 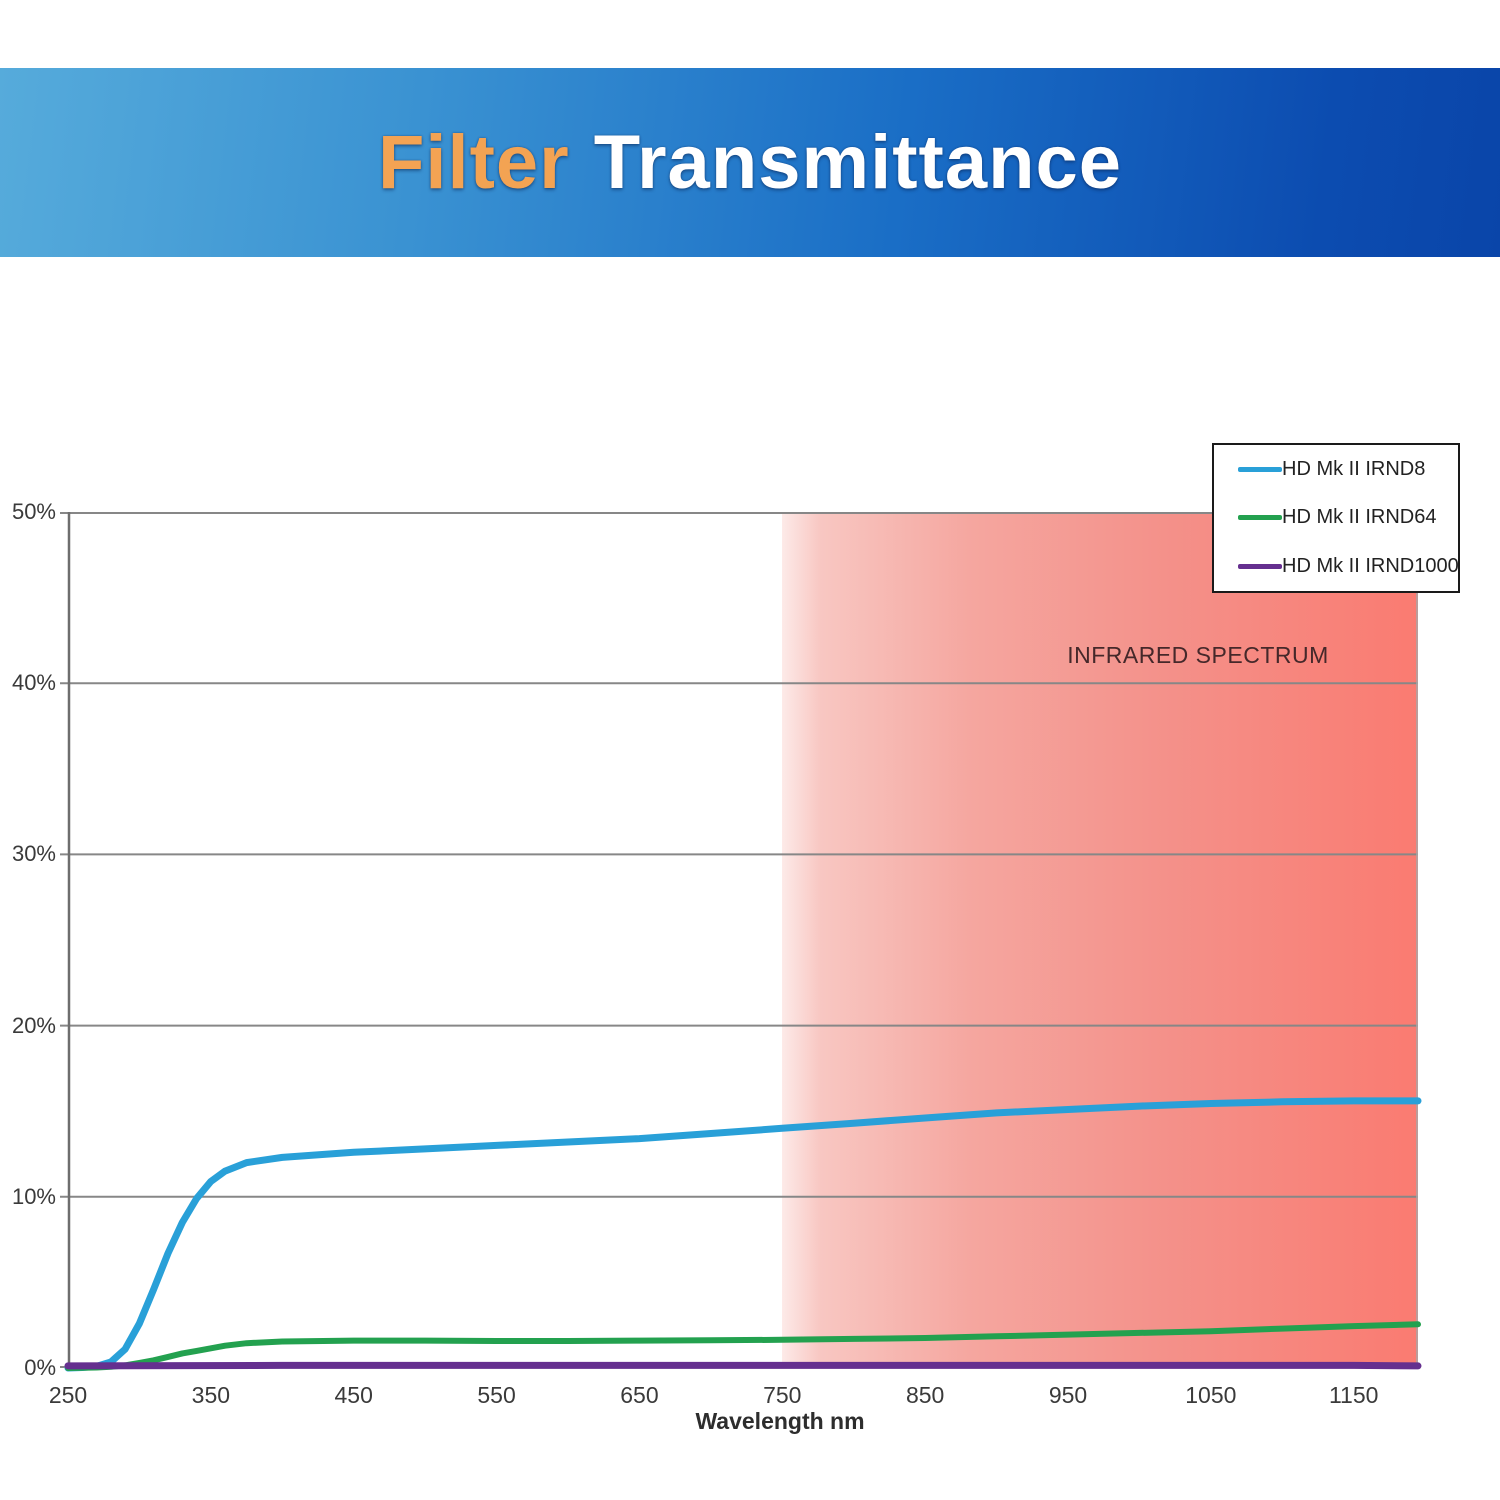 I want to click on header-banner: Filter Transmittance, so click(x=750, y=162).